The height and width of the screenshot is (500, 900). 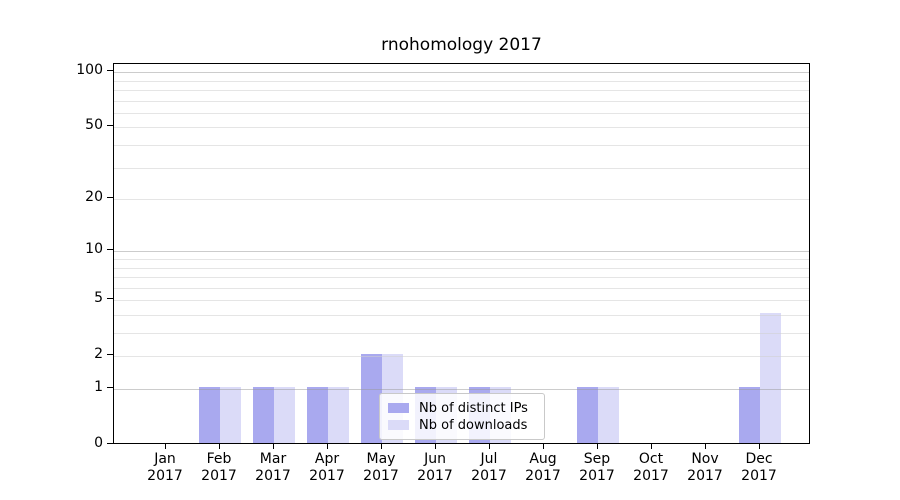 What do you see at coordinates (435, 467) in the screenshot?
I see `x-tick-label-jun: Jun 2017` at bounding box center [435, 467].